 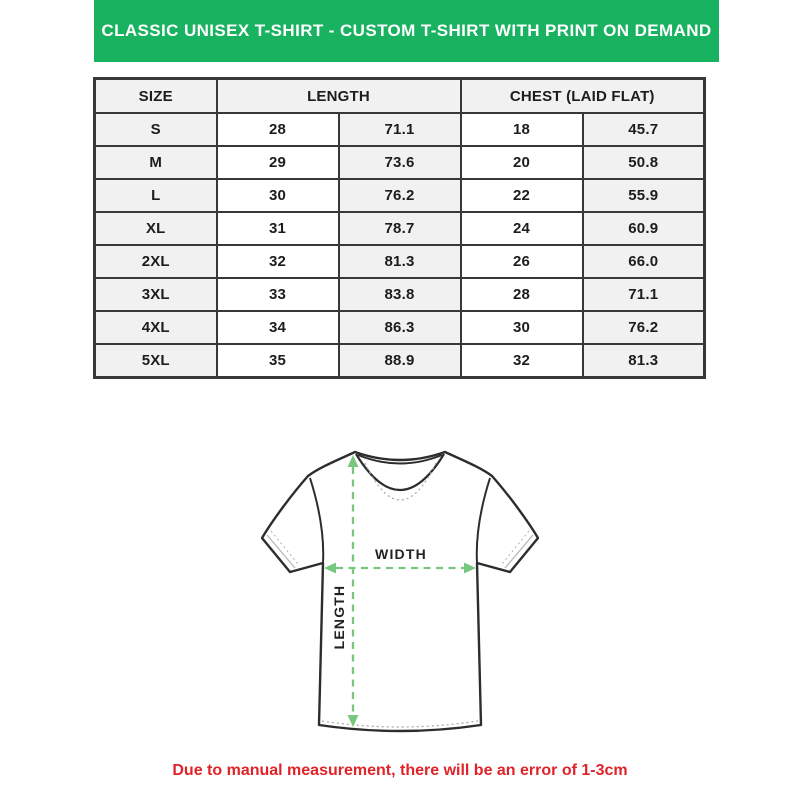 I want to click on table-row: 5XL 35 88.9 32 81.3, so click(x=399, y=361).